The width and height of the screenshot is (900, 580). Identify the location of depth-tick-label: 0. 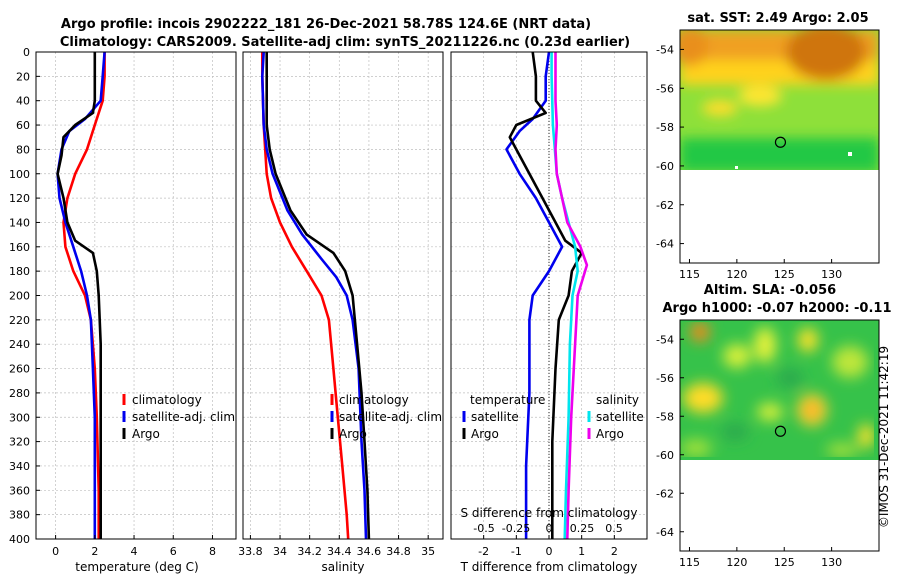
(26, 52).